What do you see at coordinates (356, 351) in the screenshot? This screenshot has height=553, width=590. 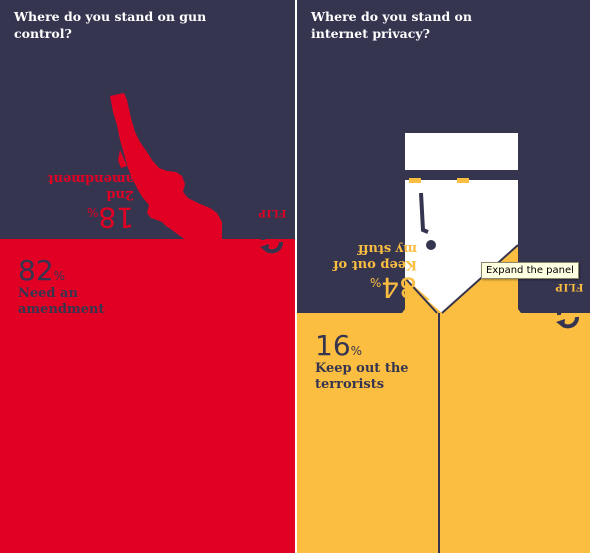 I see `privacy-main-percent-sign: %` at bounding box center [356, 351].